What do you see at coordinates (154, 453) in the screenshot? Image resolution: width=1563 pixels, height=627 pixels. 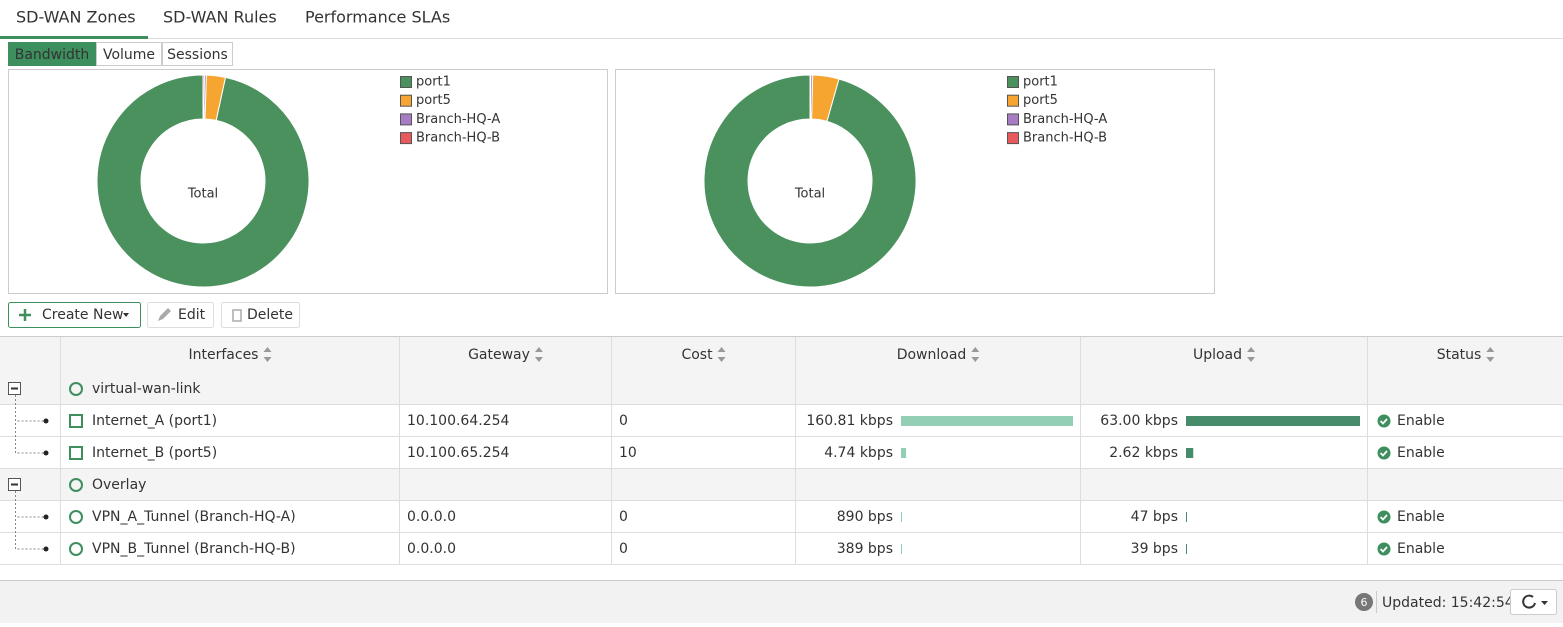 I see `interface-name: Internet_B (port5)` at bounding box center [154, 453].